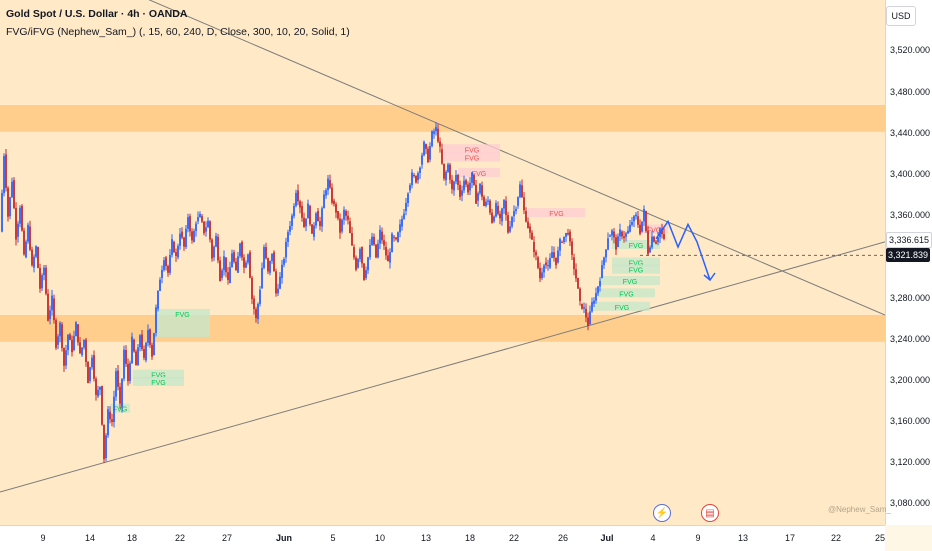 This screenshot has width=932, height=551. I want to click on time-tick-label: 9, so click(698, 538).